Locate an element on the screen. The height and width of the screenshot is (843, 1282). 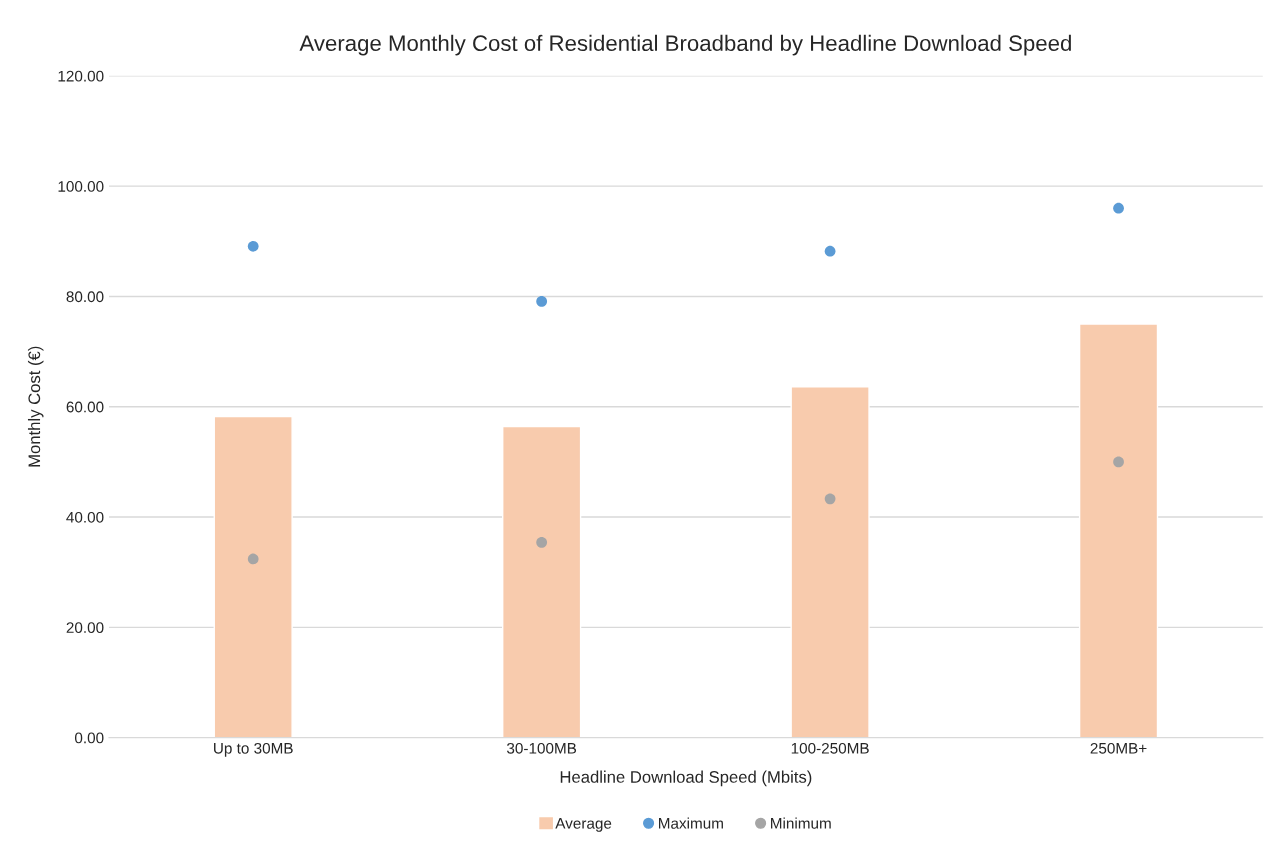
x-tick-label: Up to 30MB is located at coordinates (253, 749).